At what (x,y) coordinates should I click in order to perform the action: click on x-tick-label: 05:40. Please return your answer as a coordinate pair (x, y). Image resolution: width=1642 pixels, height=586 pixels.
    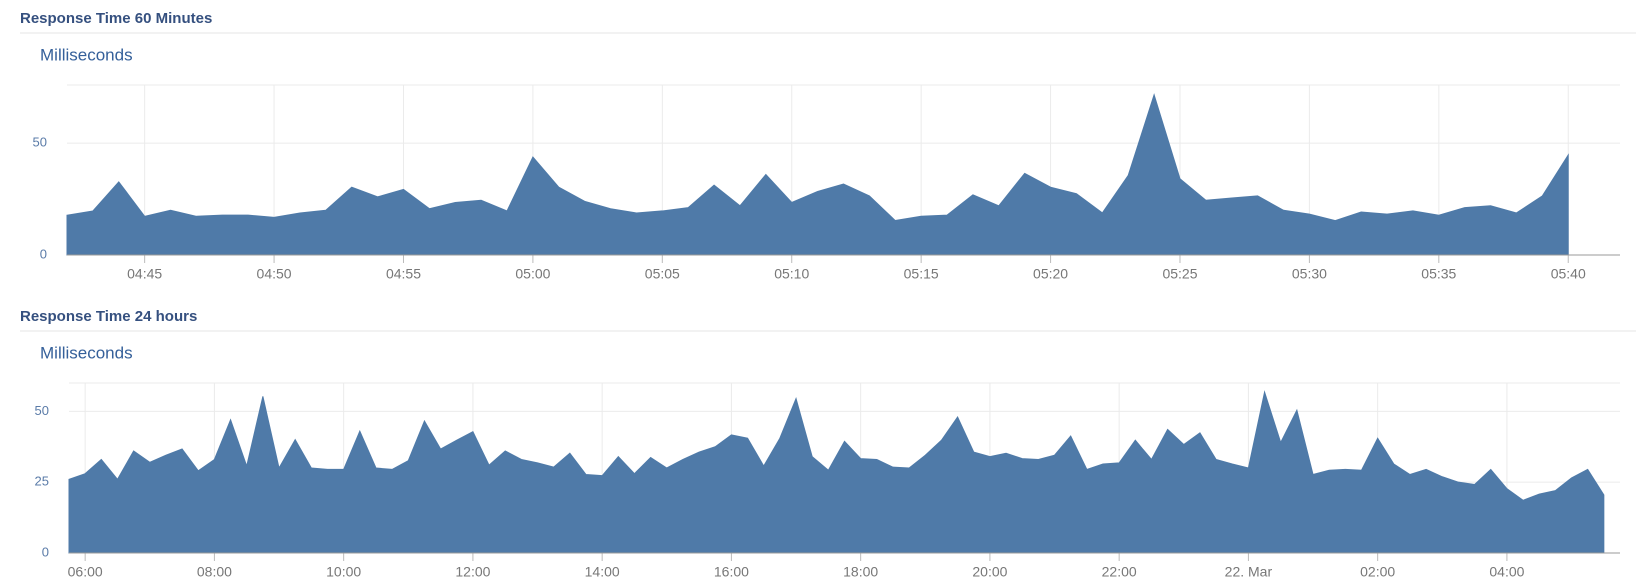
    Looking at the image, I should click on (1568, 274).